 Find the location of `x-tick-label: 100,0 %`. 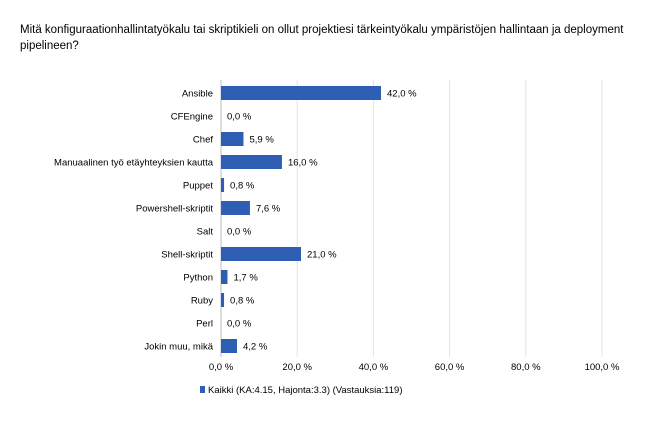

x-tick-label: 100,0 % is located at coordinates (602, 367).